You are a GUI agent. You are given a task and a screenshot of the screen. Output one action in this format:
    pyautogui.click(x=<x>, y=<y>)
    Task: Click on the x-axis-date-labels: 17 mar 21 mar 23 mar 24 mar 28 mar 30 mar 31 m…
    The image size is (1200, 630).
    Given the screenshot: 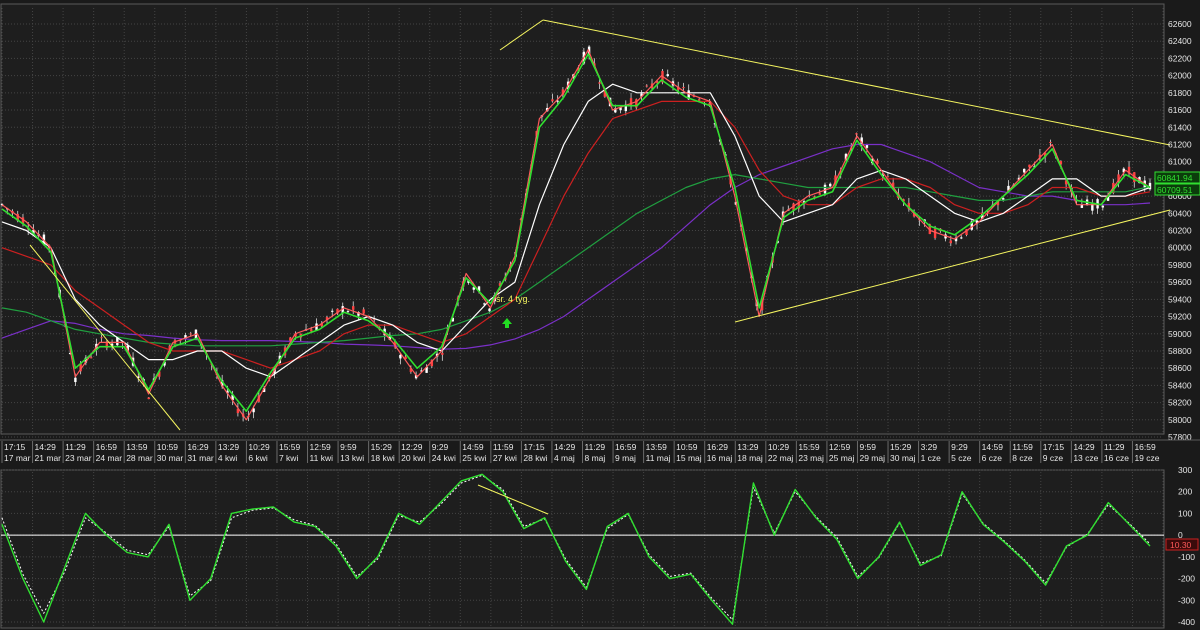 What is the action you would take?
    pyautogui.click(x=582, y=458)
    